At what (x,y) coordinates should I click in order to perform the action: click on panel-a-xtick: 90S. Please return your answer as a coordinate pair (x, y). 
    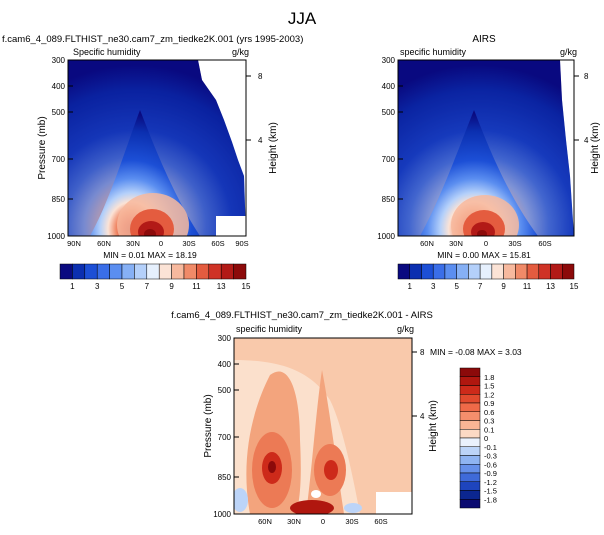
    Looking at the image, I should click on (241, 243).